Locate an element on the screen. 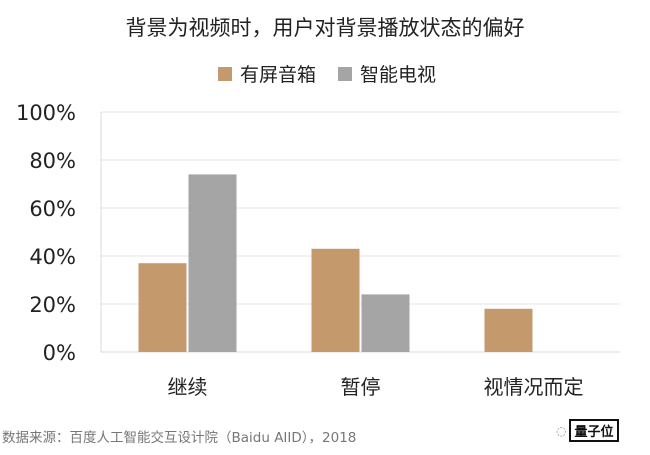  y-tick-label: 100% is located at coordinates (46, 113).